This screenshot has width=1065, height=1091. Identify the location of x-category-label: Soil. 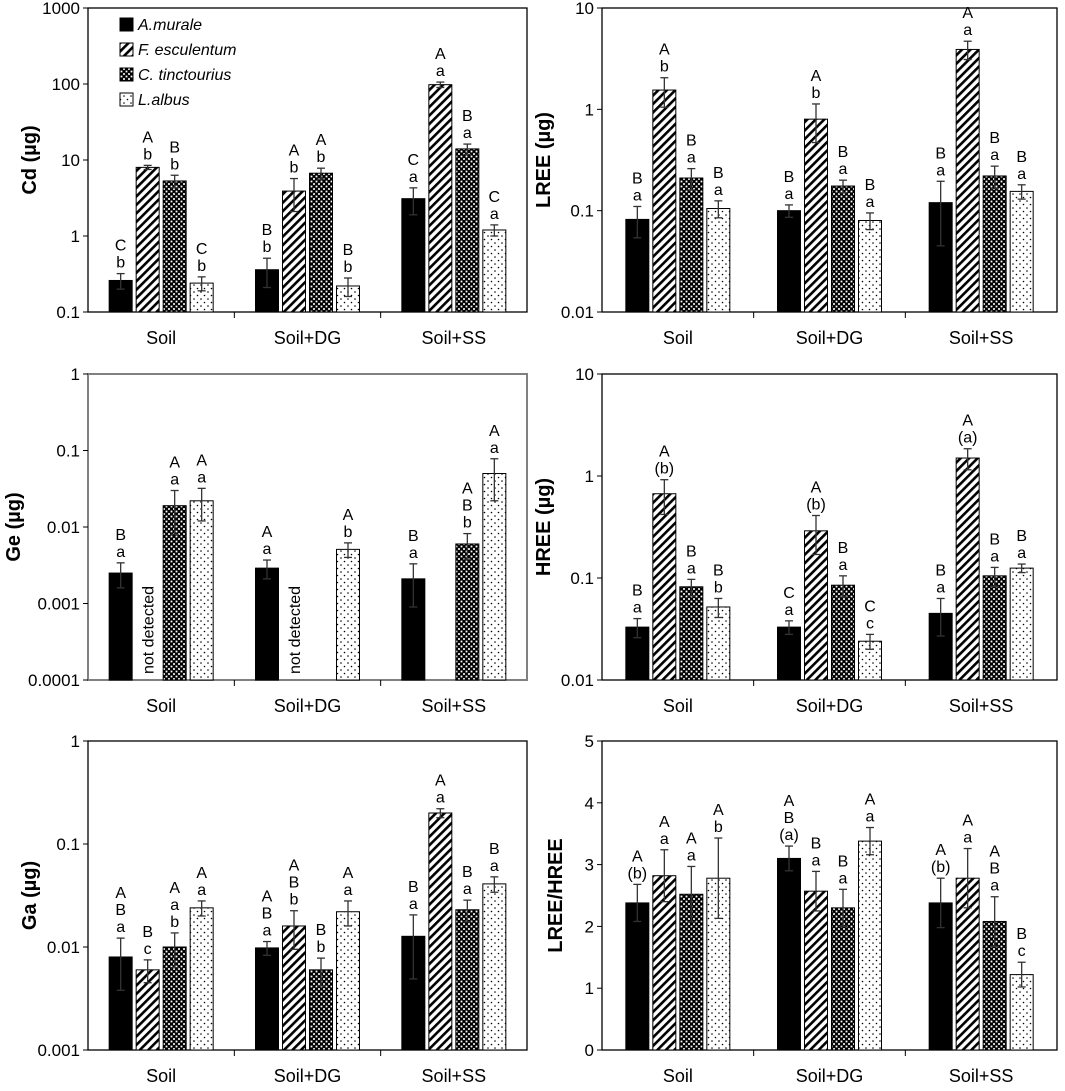
(678, 338).